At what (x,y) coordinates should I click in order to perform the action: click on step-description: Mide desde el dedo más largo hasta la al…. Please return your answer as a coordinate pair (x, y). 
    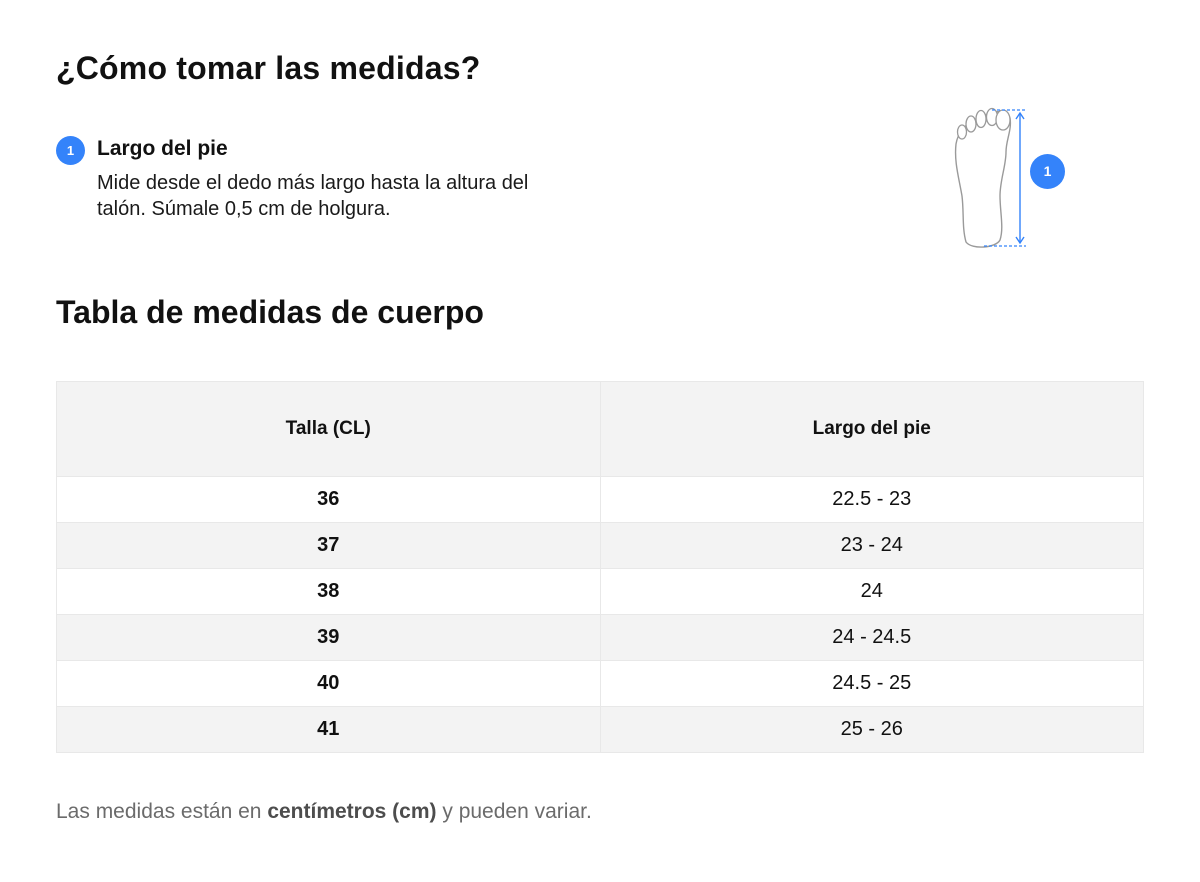
    Looking at the image, I should click on (313, 196).